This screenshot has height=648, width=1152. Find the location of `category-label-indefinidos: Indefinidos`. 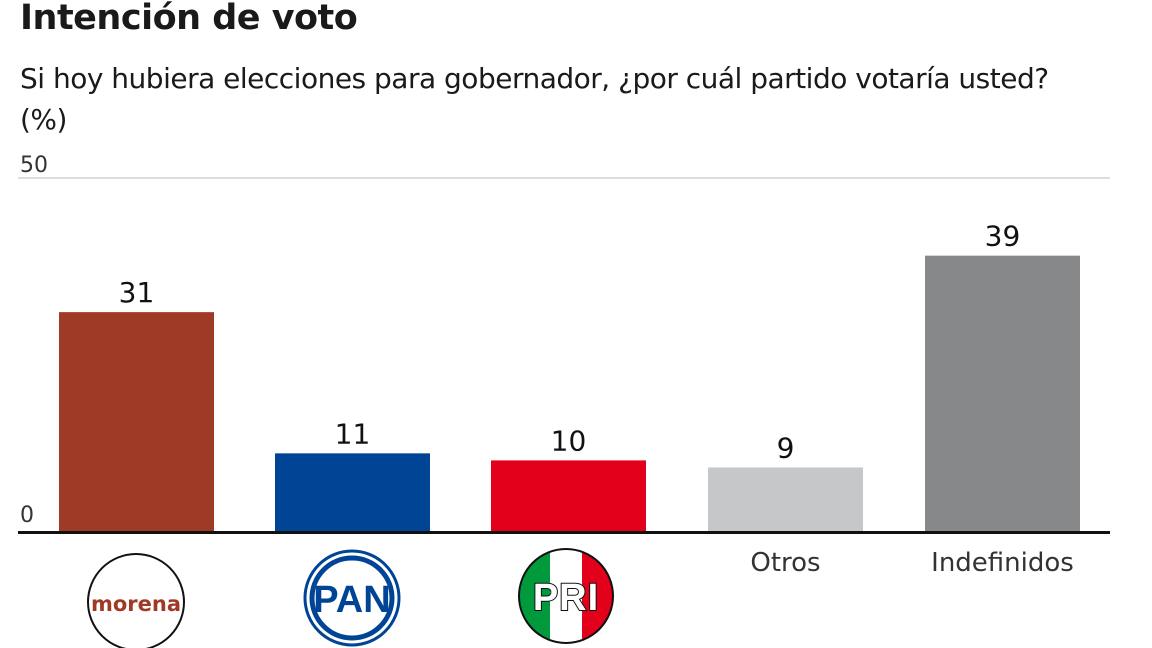

category-label-indefinidos: Indefinidos is located at coordinates (1002, 563).